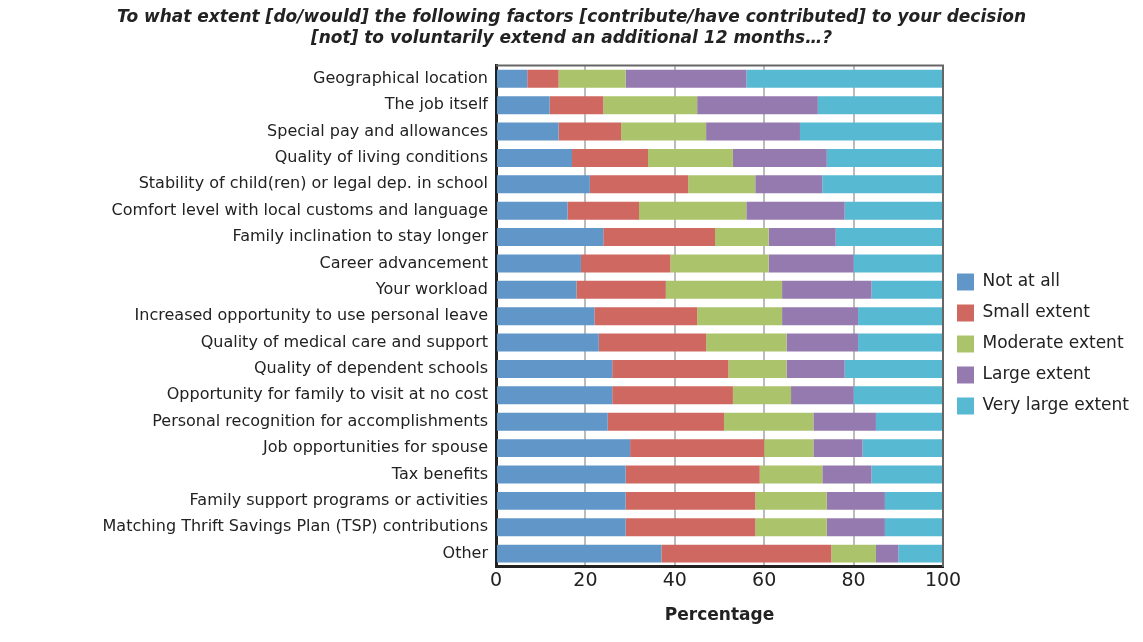 The height and width of the screenshot is (642, 1143). I want to click on legend-label: Large extent, so click(1036, 373).